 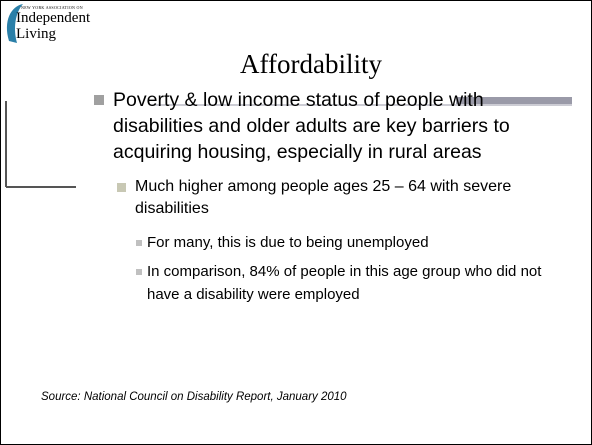 What do you see at coordinates (14, 23) in the screenshot?
I see `logo-mark` at bounding box center [14, 23].